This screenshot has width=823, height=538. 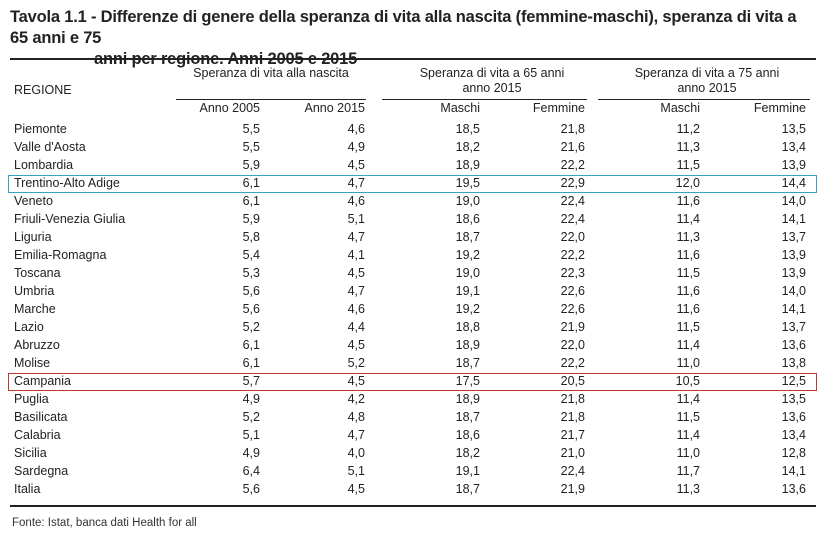 What do you see at coordinates (104, 523) in the screenshot?
I see `source-note: Fonte: Istat, banca dati Health for all` at bounding box center [104, 523].